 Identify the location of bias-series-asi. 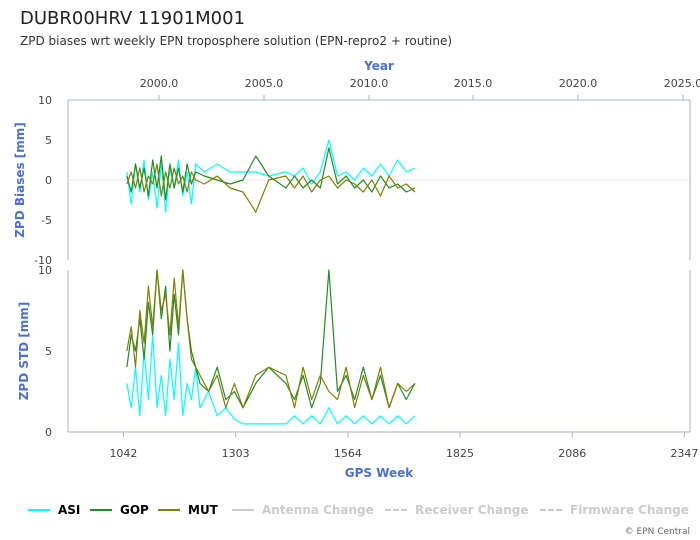
(271, 176).